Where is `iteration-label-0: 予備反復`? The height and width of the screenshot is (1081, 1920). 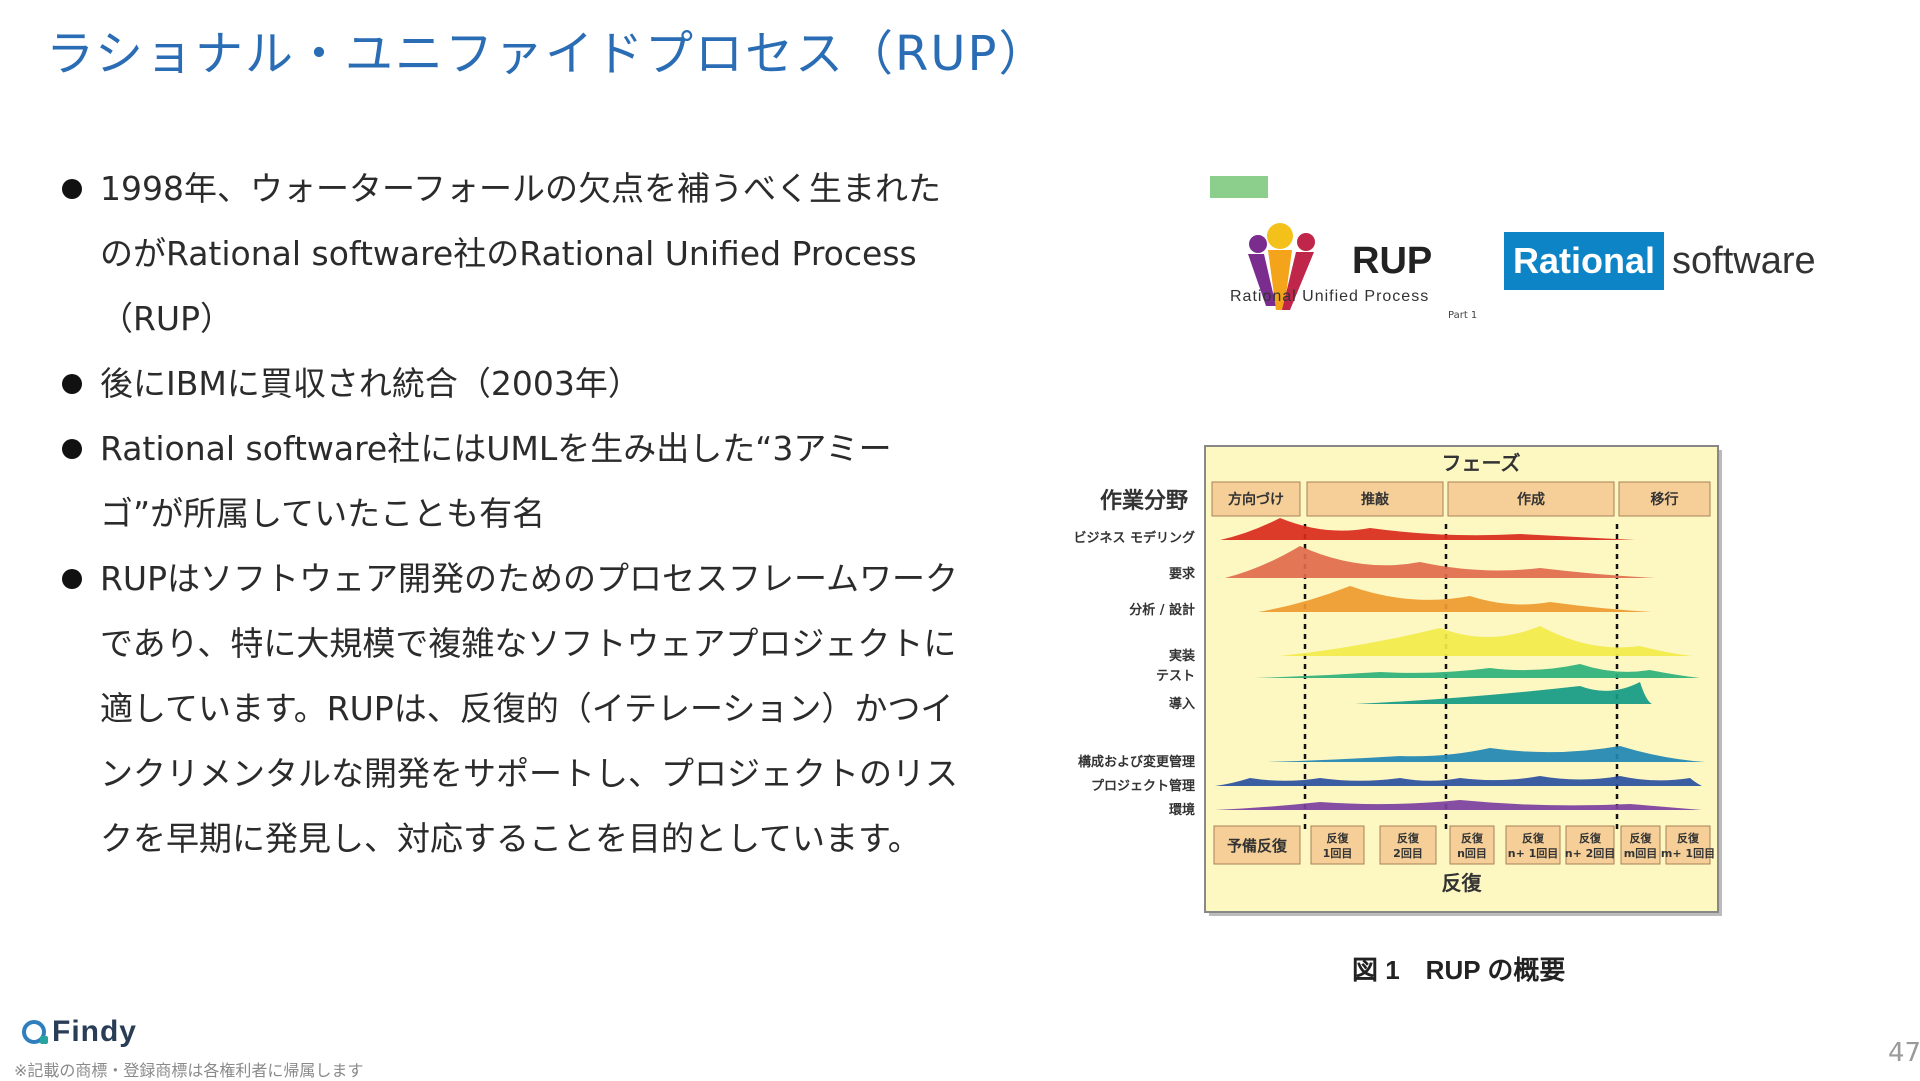 iteration-label-0: 予備反復 is located at coordinates (1257, 846).